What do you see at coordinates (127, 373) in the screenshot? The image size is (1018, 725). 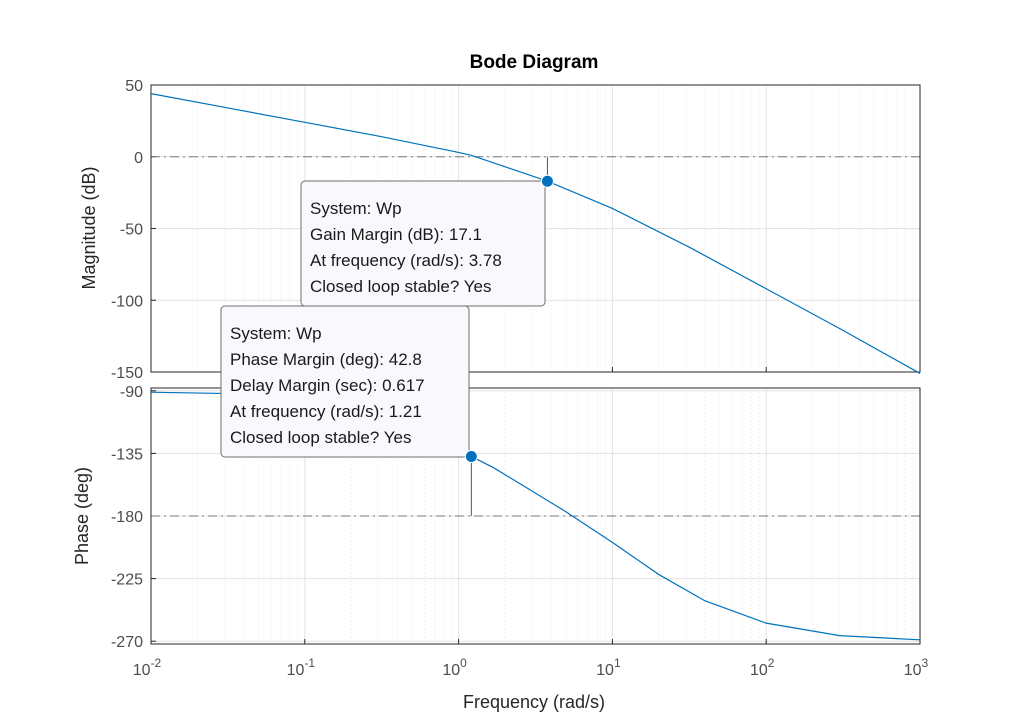 I see `magnitude-y-tick-label: -150` at bounding box center [127, 373].